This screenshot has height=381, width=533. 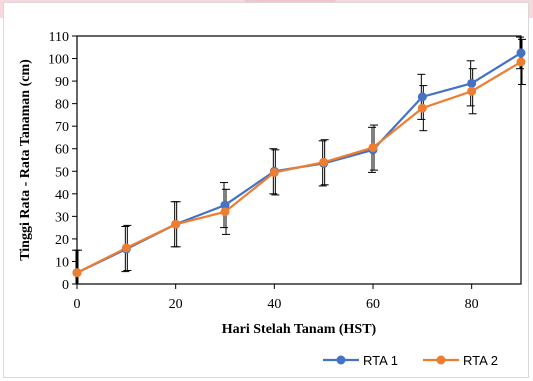 What do you see at coordinates (77, 304) in the screenshot?
I see `x-tick-label: 0` at bounding box center [77, 304].